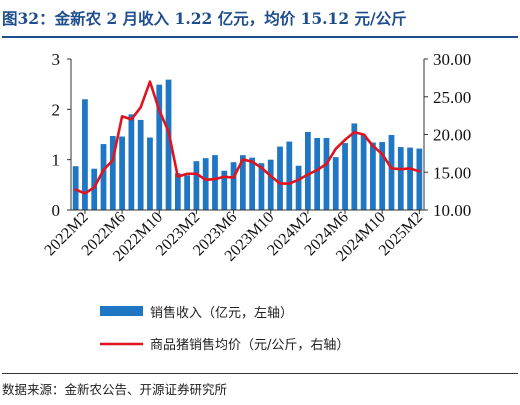 The width and height of the screenshot is (520, 405). I want to click on right-tick-label: 20.00, so click(452, 135).